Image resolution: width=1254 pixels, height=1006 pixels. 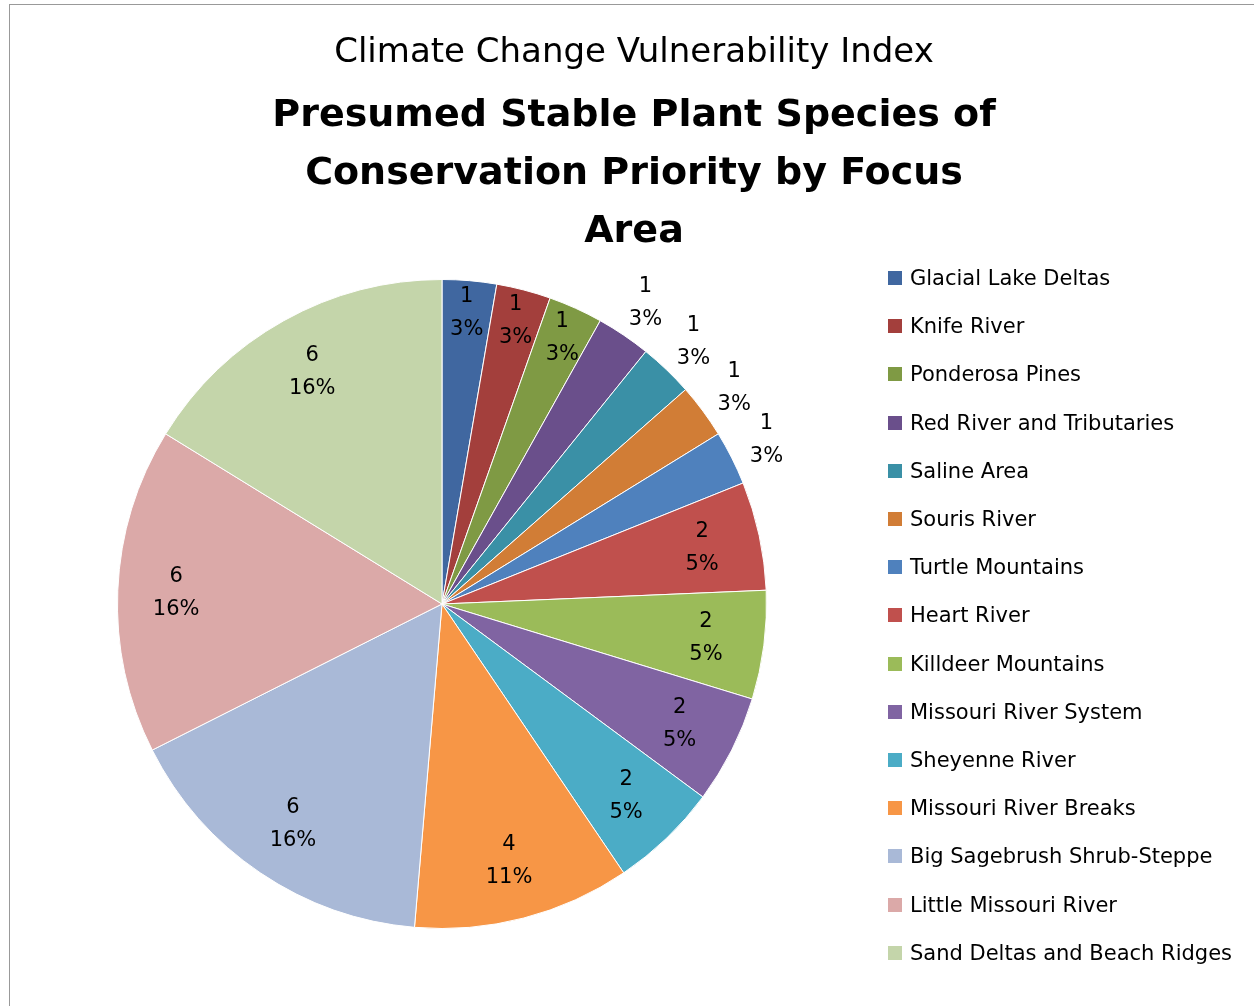 What do you see at coordinates (634, 50) in the screenshot?
I see `chart-title: Climate Change Vulnerability Index` at bounding box center [634, 50].